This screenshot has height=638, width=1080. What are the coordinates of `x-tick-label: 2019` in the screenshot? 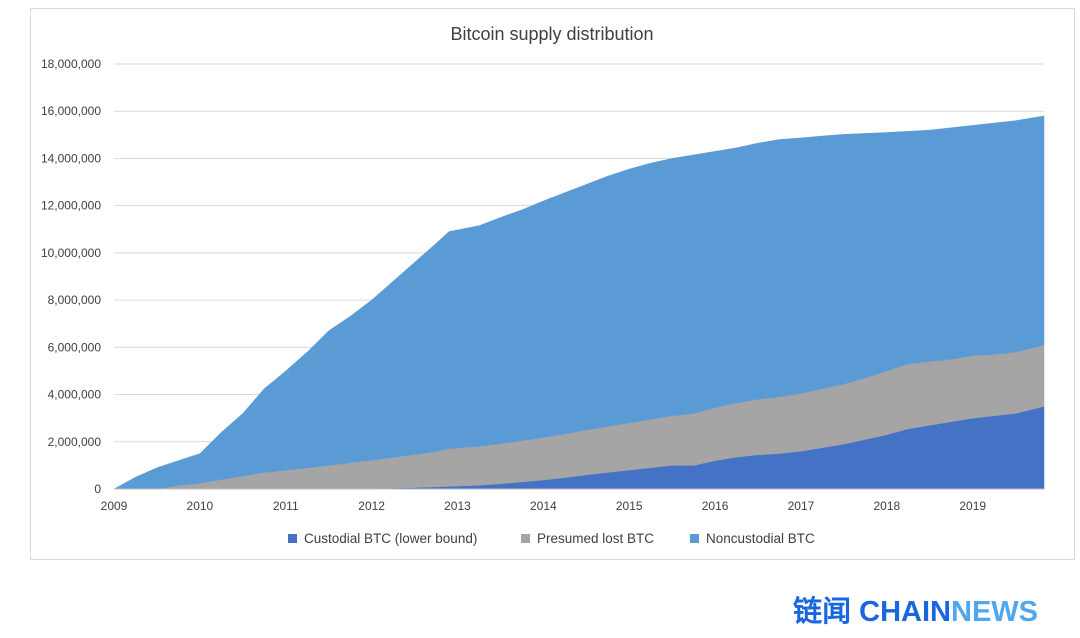 It's located at (972, 506).